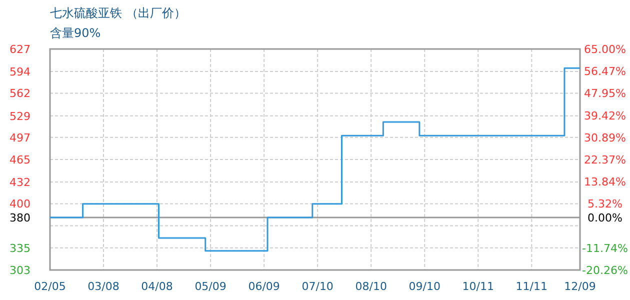 This screenshot has height=300, width=630. What do you see at coordinates (605, 71) in the screenshot?
I see `y2-tick-label: 56.47%` at bounding box center [605, 71].